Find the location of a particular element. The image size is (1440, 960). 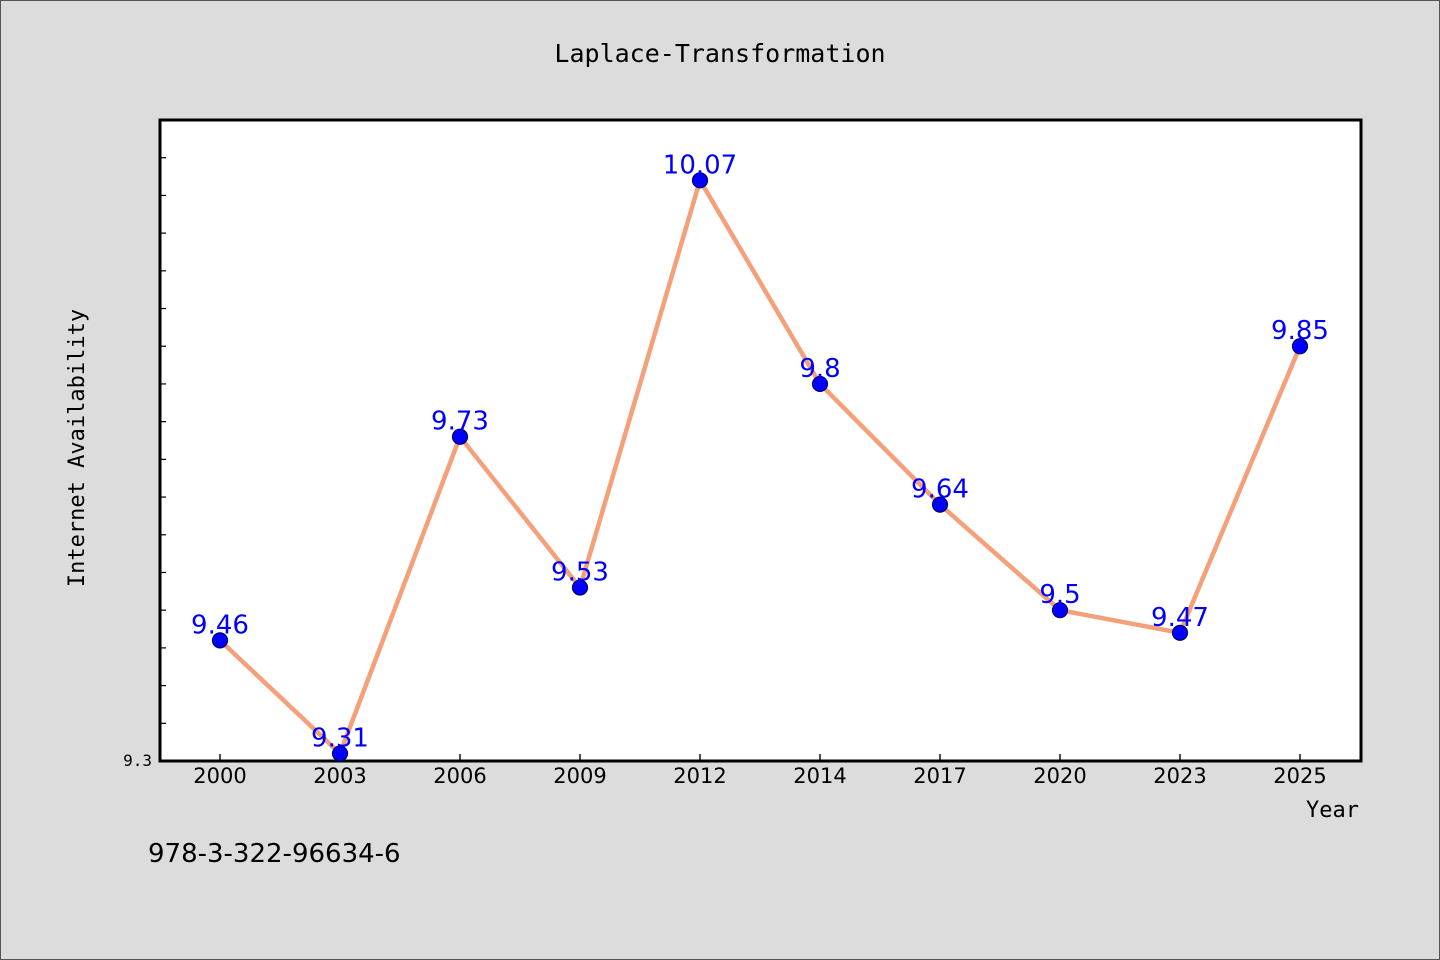

y-axis-label: Internet Availability is located at coordinates (77, 448).